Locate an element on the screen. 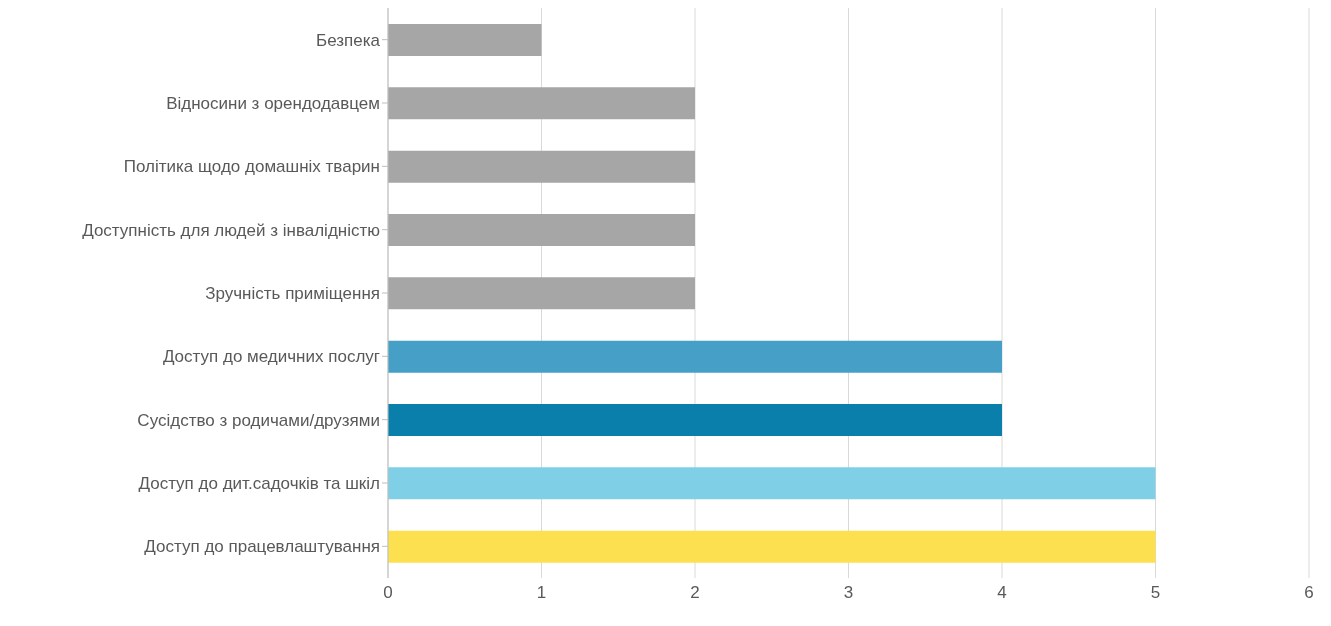 This screenshot has width=1331, height=626. x-tick-label: 3 is located at coordinates (848, 593).